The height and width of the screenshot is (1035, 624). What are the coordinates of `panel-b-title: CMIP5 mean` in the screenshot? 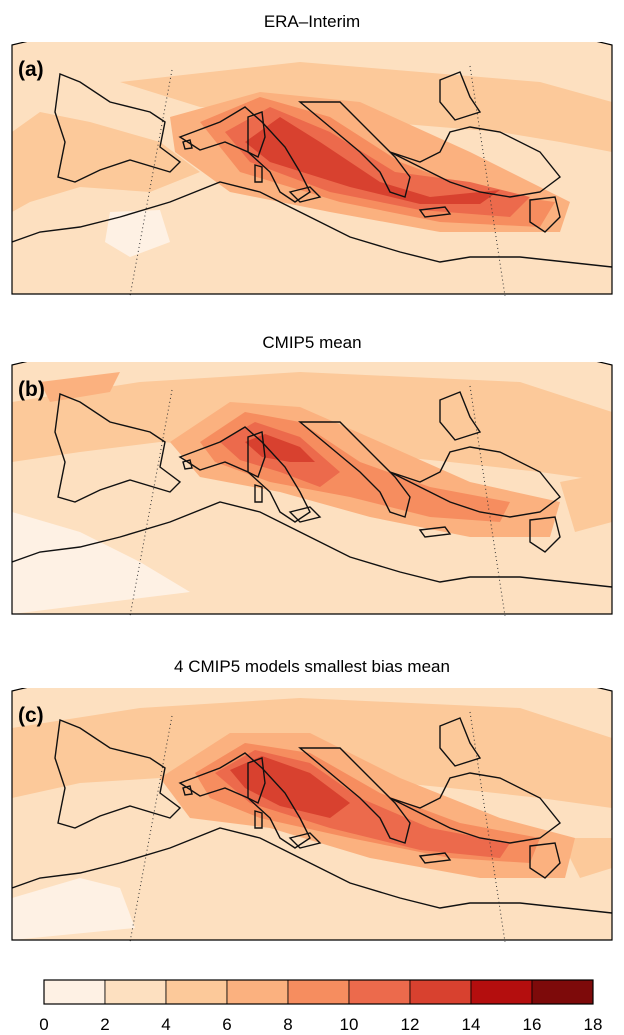 It's located at (312, 342).